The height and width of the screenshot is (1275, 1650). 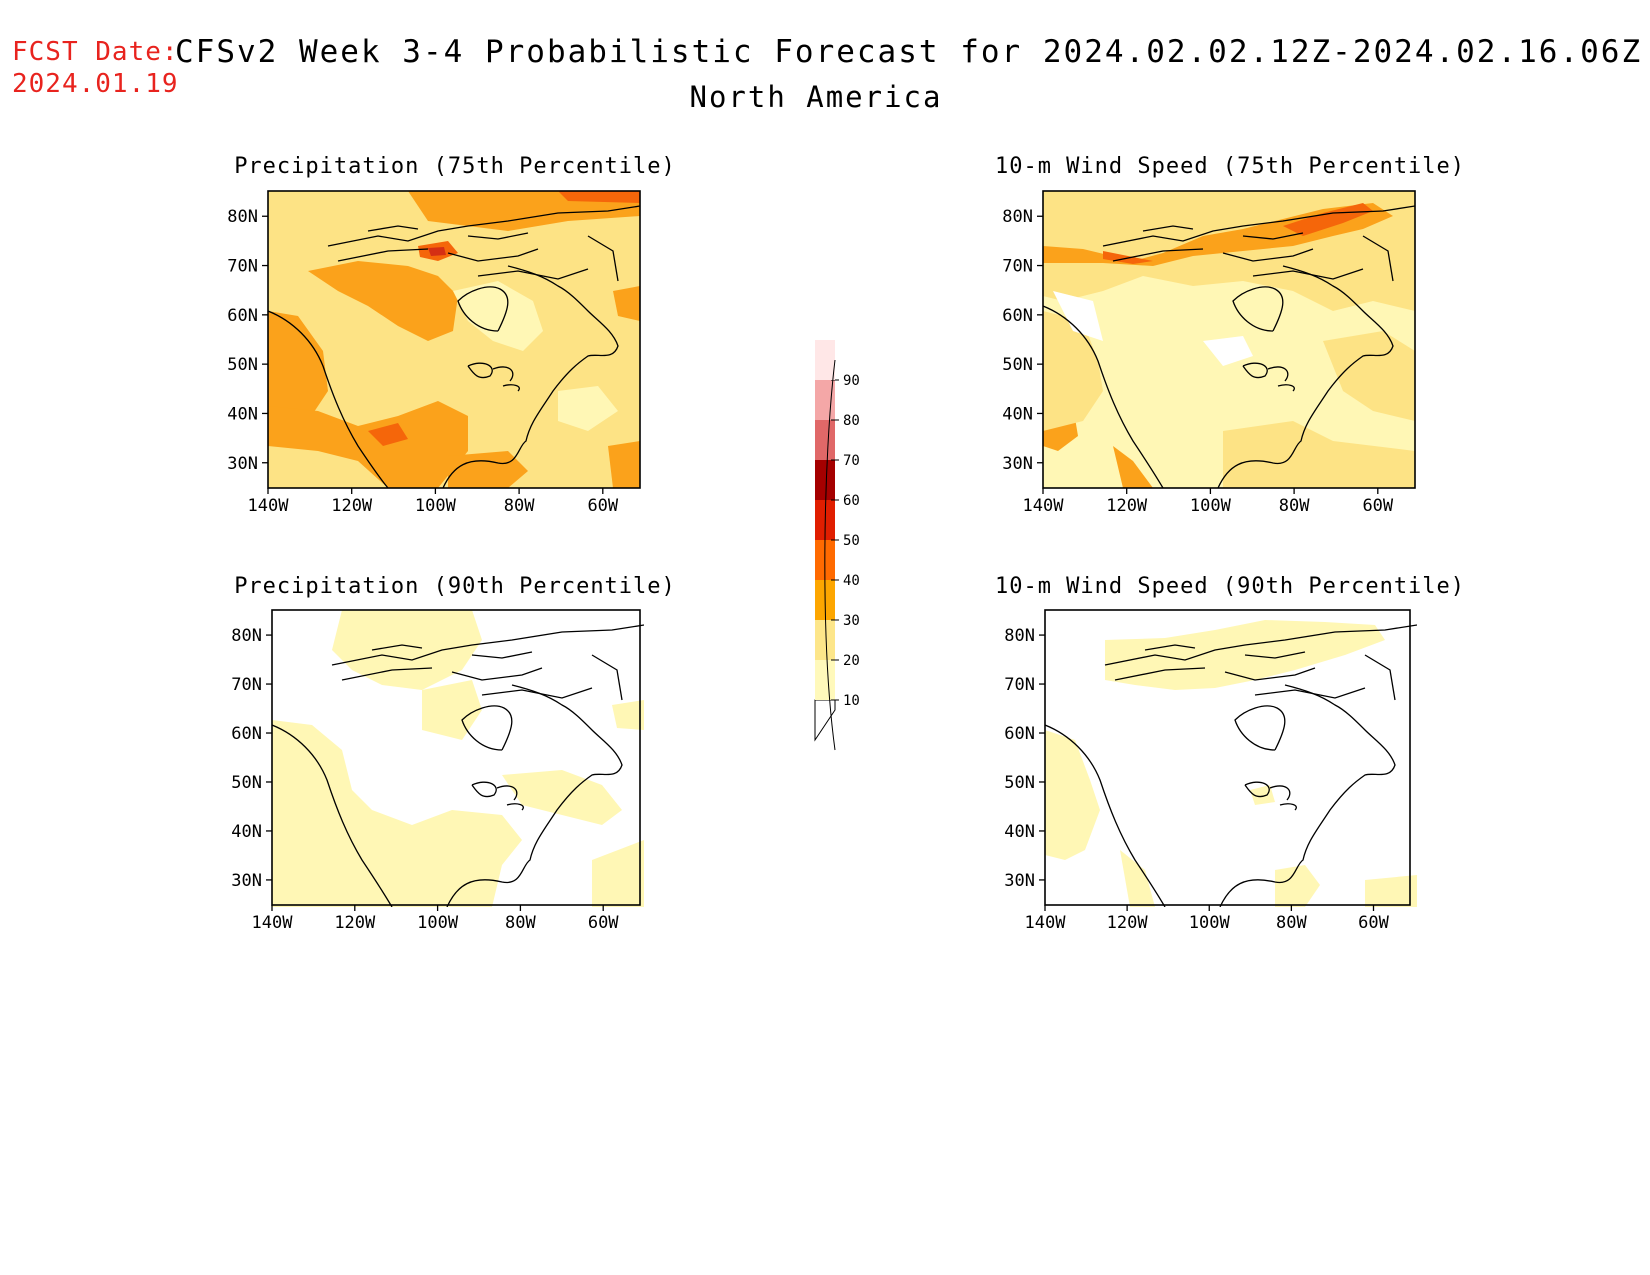 What do you see at coordinates (851, 581) in the screenshot?
I see `colorbar-label: 40` at bounding box center [851, 581].